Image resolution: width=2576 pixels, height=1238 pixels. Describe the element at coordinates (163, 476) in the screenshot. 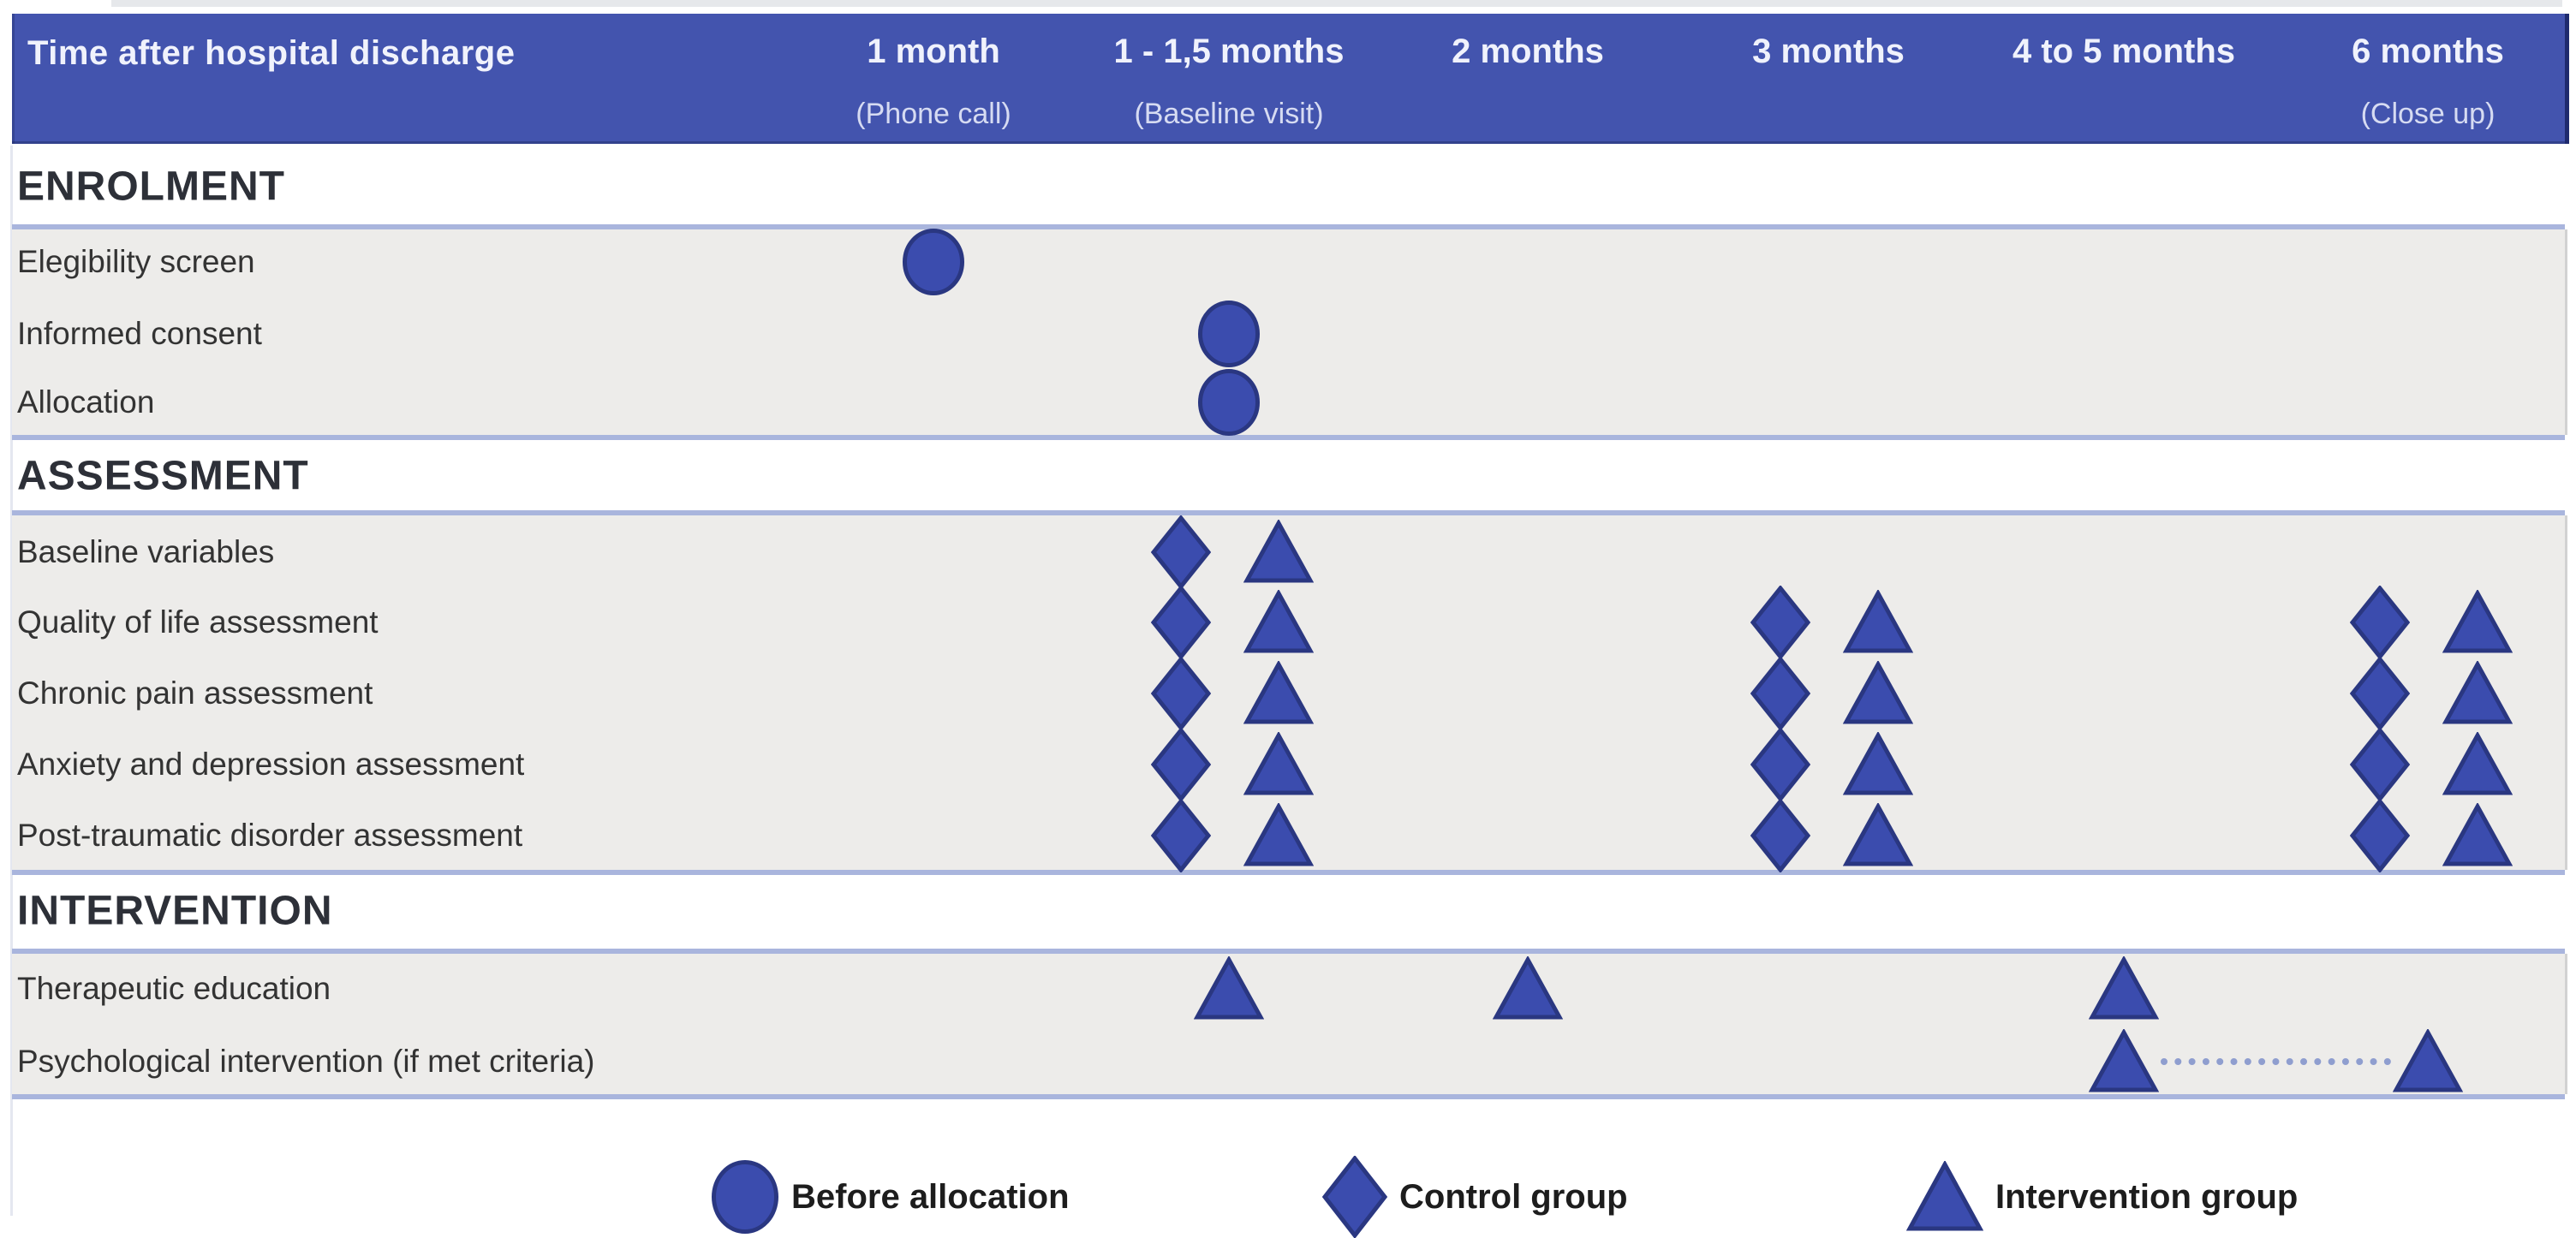

I see `section-title-assessment: ASSESSMENT` at that location.